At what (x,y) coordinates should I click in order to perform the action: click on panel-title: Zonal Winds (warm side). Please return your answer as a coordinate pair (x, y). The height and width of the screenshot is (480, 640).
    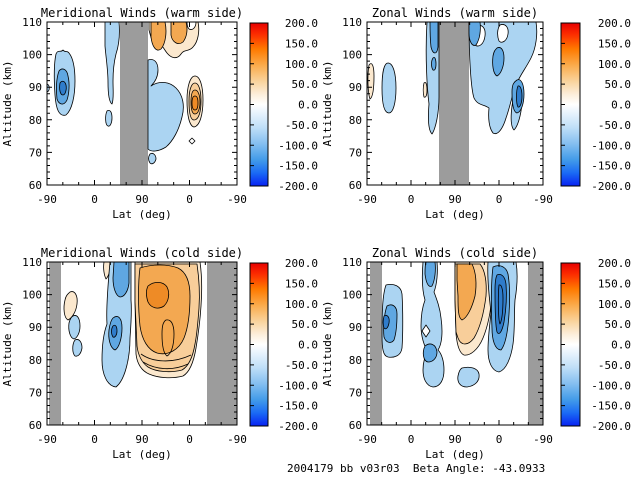
    Looking at the image, I should click on (455, 13).